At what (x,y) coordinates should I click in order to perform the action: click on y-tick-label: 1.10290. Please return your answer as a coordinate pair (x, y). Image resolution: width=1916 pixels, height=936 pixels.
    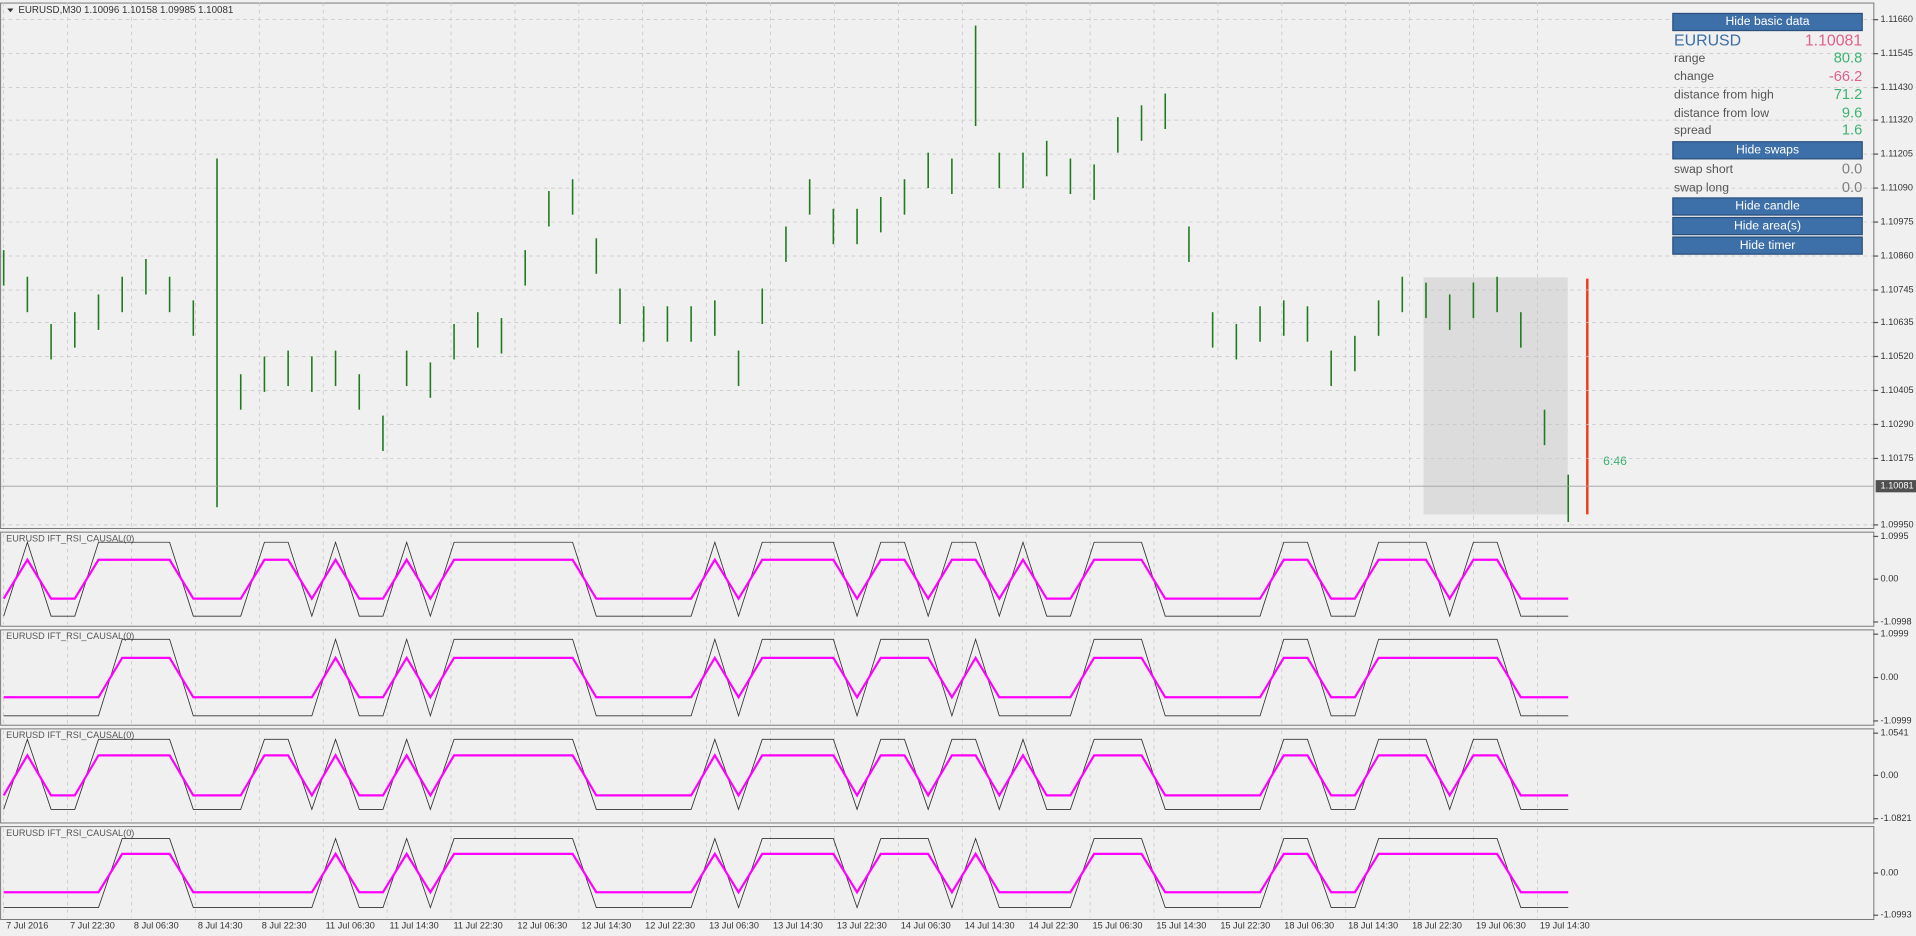
    Looking at the image, I should click on (1897, 424).